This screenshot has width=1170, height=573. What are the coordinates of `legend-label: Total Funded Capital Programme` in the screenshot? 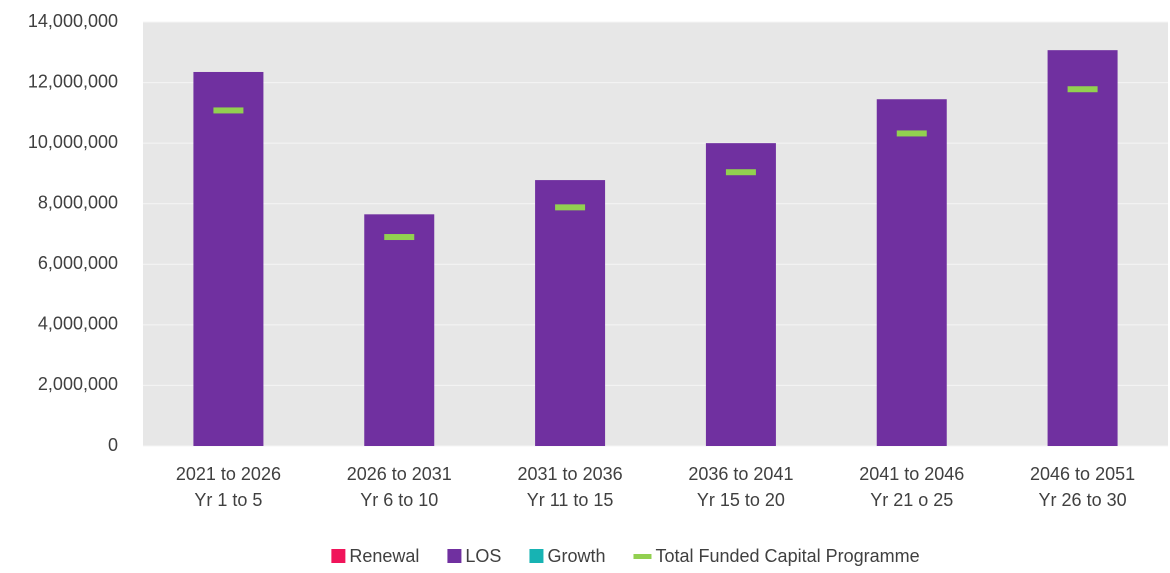 It's located at (787, 556).